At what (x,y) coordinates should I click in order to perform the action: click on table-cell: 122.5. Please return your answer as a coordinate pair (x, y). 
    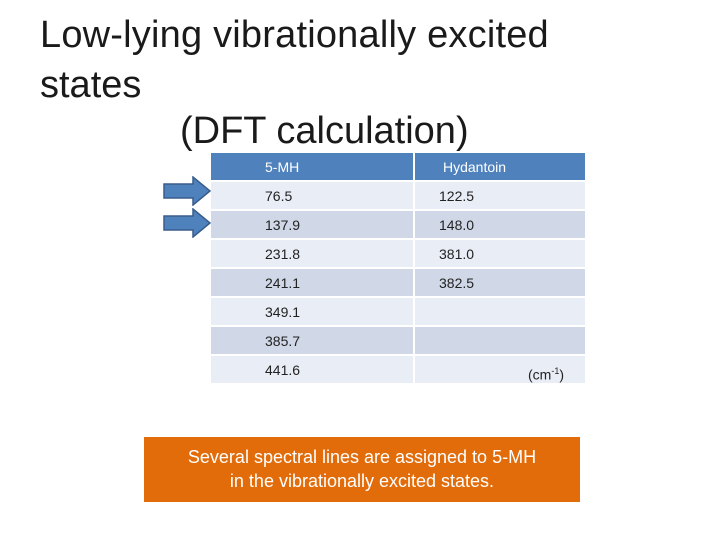
    Looking at the image, I should click on (500, 196).